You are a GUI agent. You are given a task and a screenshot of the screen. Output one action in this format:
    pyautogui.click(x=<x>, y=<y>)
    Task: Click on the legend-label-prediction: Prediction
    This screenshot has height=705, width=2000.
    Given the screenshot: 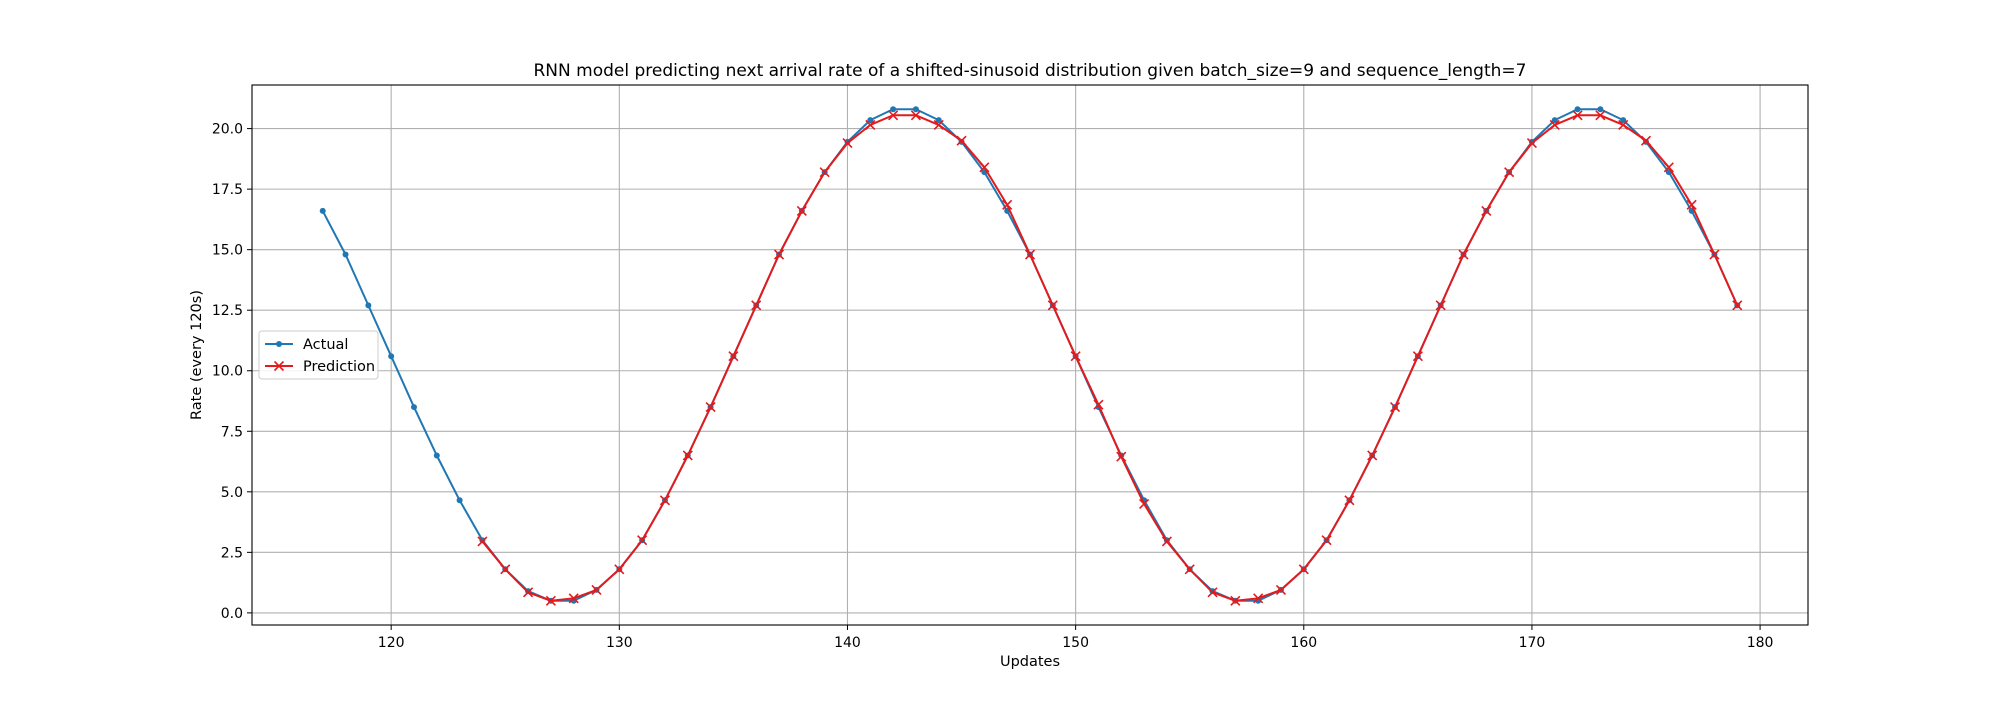 What is the action you would take?
    pyautogui.click(x=339, y=367)
    